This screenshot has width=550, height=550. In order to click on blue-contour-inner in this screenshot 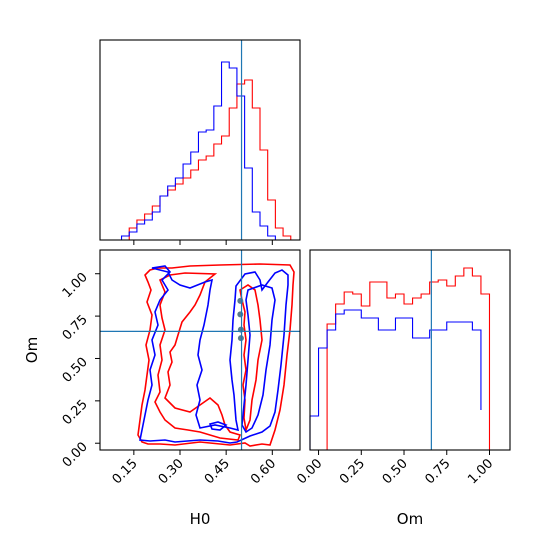, I will do `click(258, 359)`.